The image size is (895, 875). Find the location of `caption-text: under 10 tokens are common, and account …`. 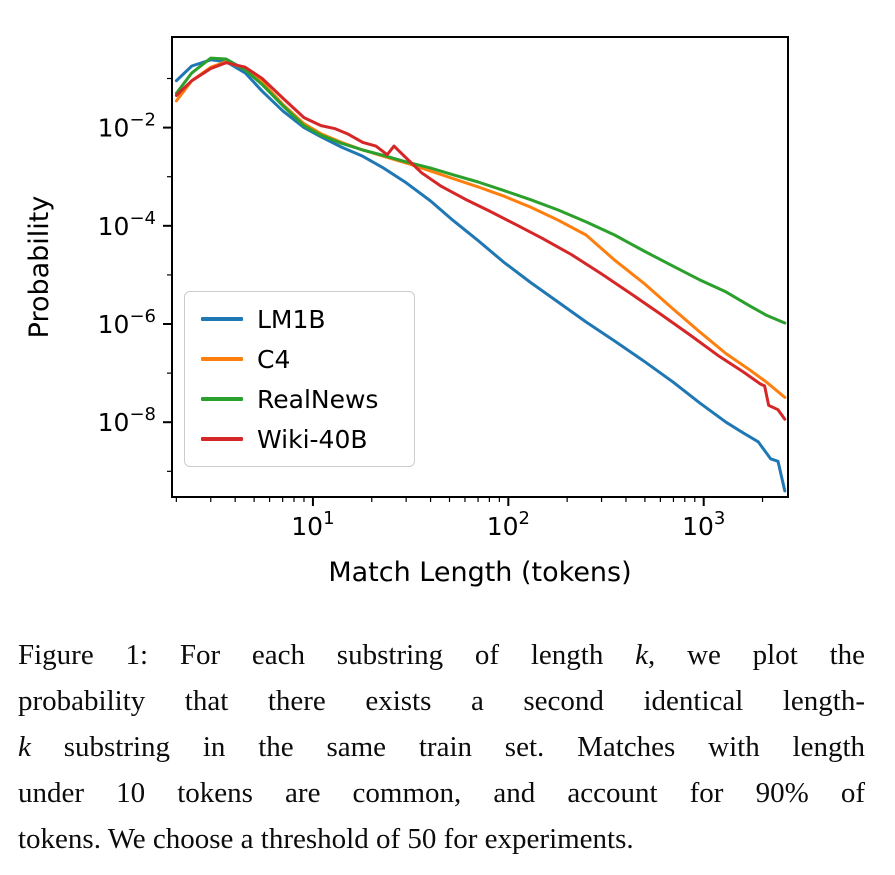

caption-text: under 10 tokens are common, and account … is located at coordinates (441, 793).